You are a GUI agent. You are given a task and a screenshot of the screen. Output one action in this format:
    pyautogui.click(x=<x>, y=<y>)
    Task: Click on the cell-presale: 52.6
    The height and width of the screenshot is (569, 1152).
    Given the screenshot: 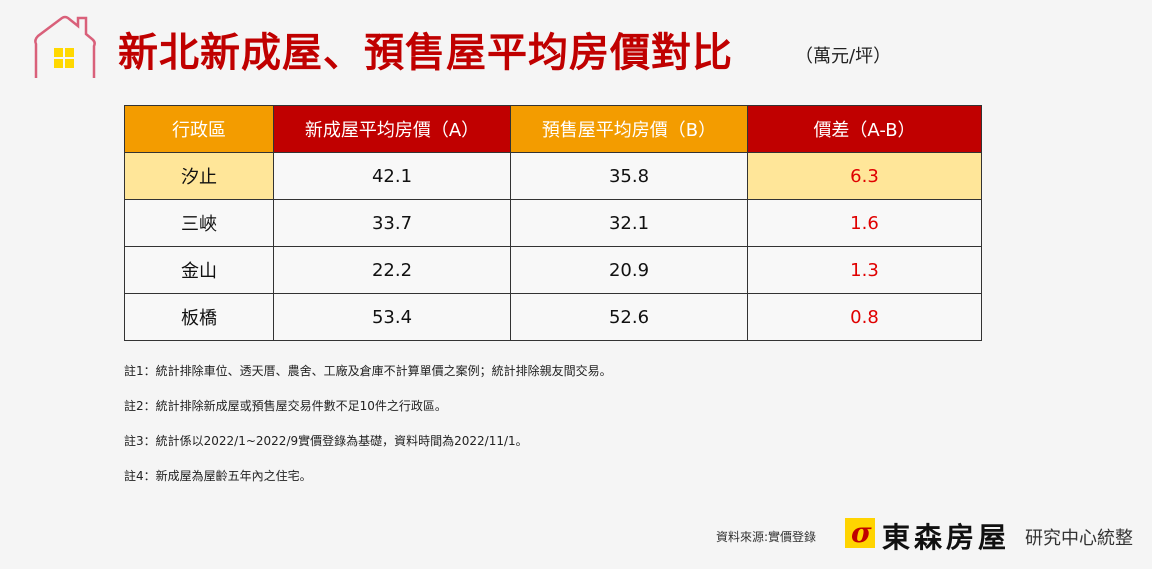 What is the action you would take?
    pyautogui.click(x=629, y=317)
    